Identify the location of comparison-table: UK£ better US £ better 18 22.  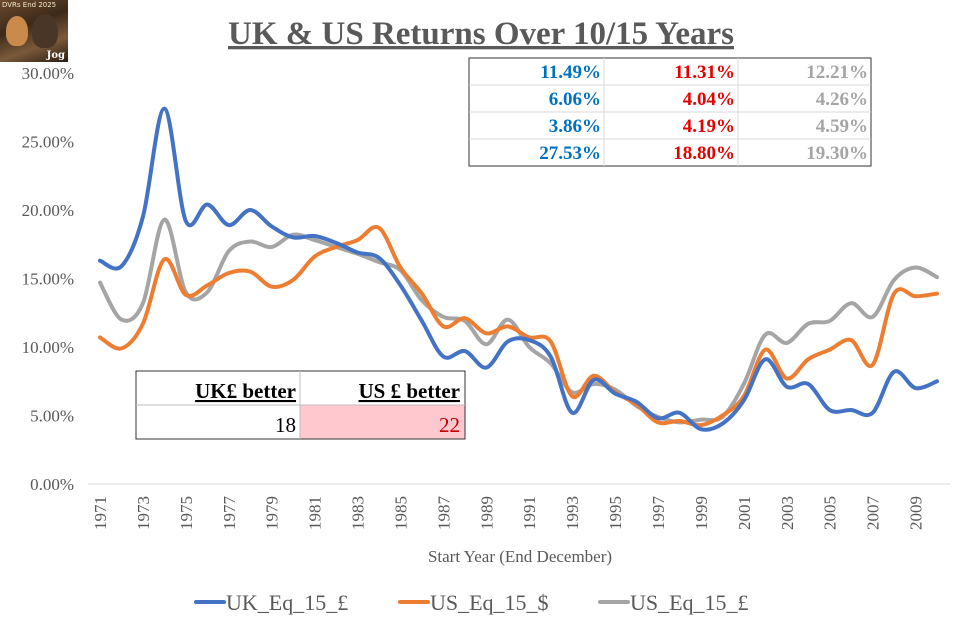
(300, 405).